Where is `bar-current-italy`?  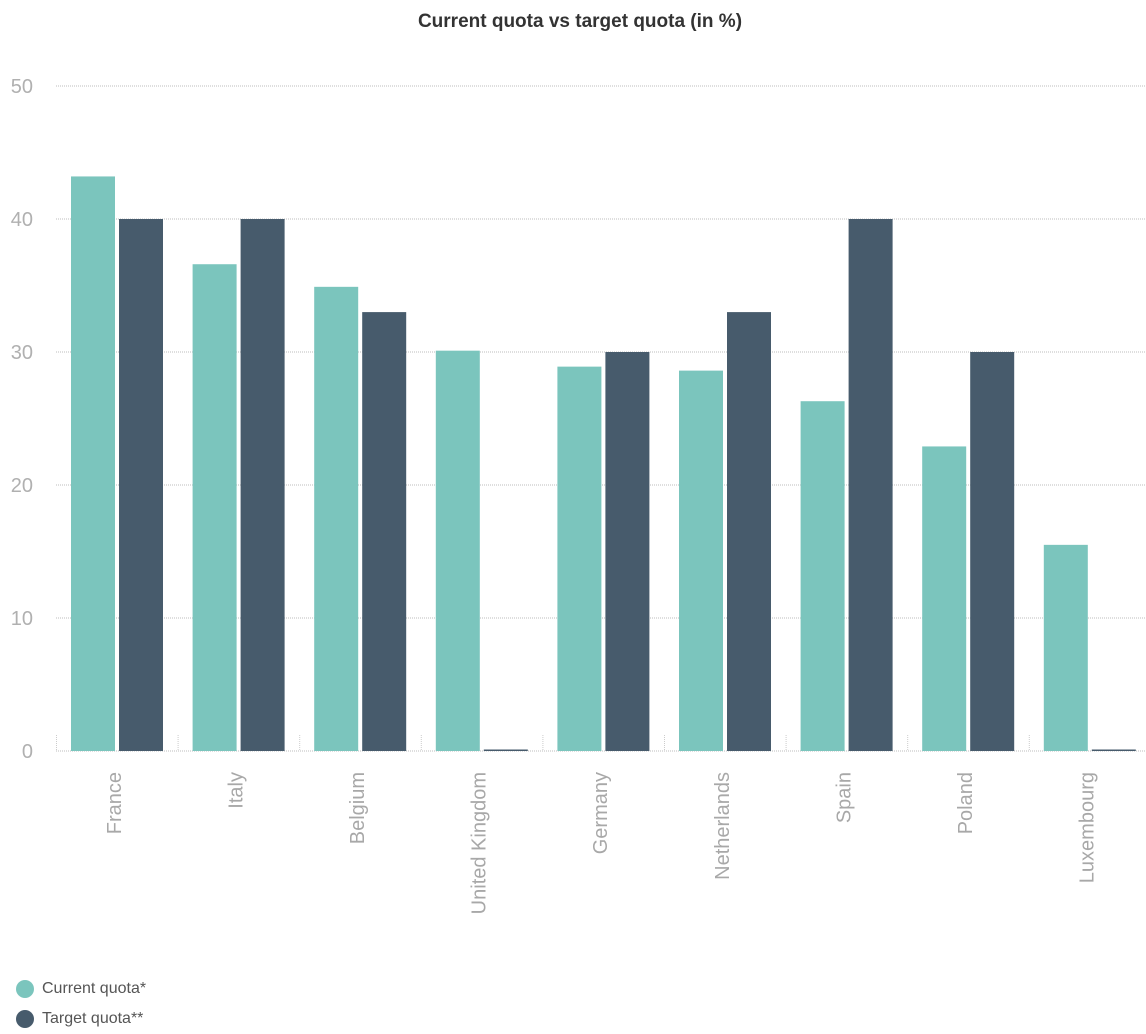 bar-current-italy is located at coordinates (215, 507).